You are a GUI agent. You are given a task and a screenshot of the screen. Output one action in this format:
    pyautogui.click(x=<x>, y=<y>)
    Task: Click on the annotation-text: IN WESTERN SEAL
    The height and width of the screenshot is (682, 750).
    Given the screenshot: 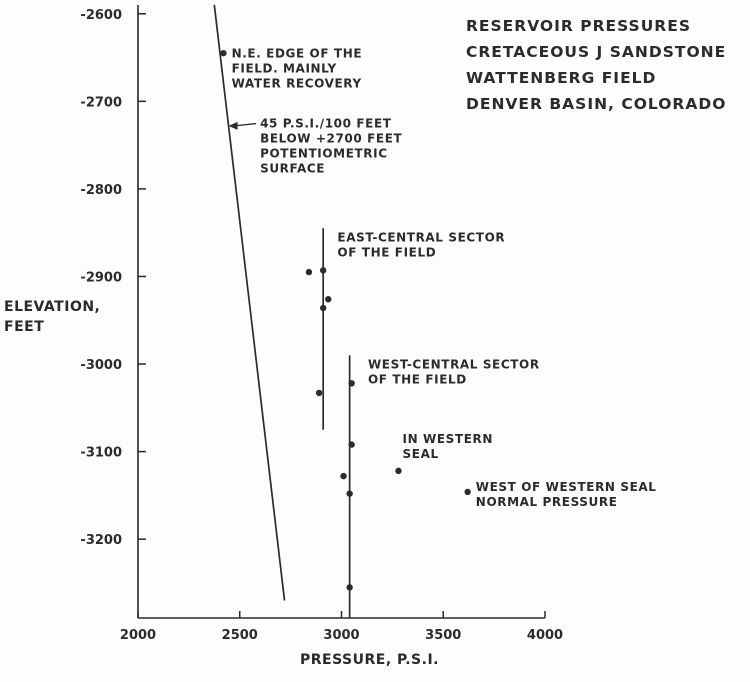 What is the action you would take?
    pyautogui.click(x=448, y=446)
    